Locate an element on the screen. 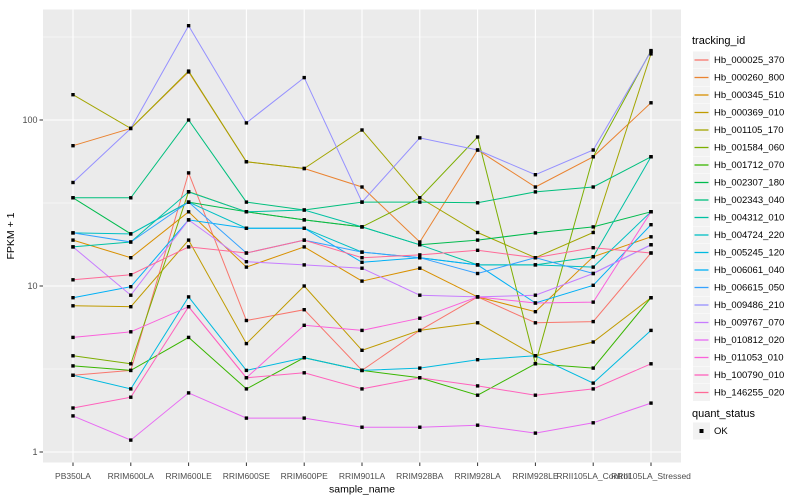 This screenshot has height=500, width=800. legend-item-Hb_006615_050: Hb_006615_050 is located at coordinates (738, 287).